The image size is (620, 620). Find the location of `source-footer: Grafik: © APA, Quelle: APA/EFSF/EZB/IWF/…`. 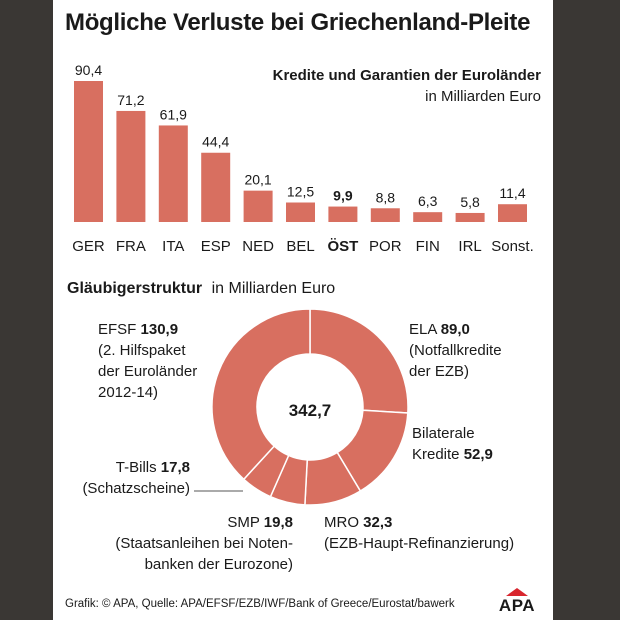

source-footer: Grafik: © APA, Quelle: APA/EFSF/EZB/IWF/… is located at coordinates (260, 604).